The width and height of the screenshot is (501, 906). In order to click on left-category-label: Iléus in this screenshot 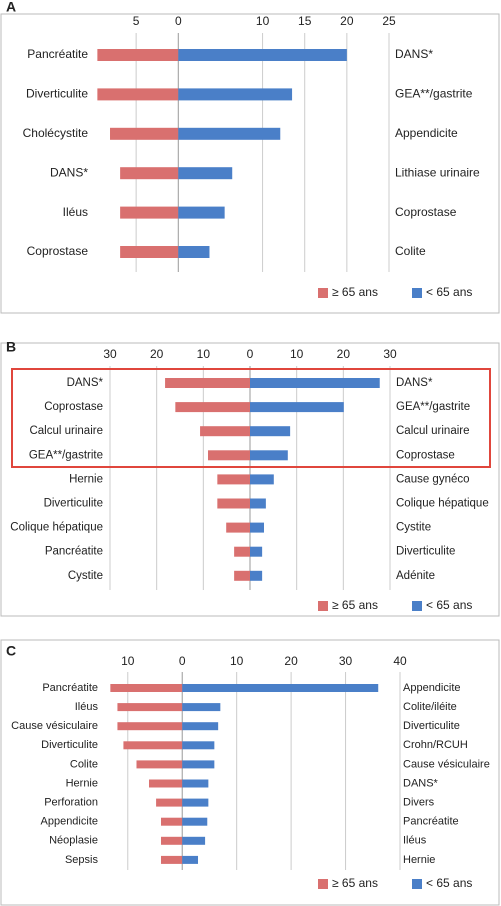, I will do `click(75, 212)`.